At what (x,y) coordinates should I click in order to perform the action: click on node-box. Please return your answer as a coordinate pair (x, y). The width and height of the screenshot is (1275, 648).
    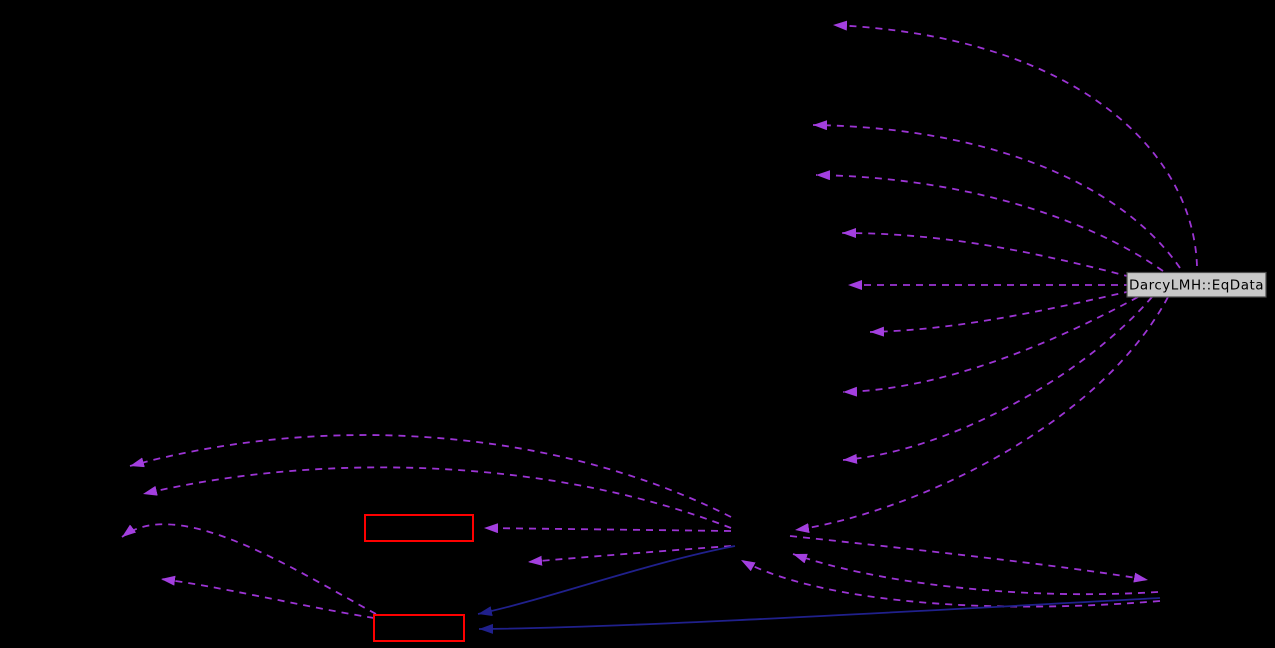
    Looking at the image, I should click on (1196, 284).